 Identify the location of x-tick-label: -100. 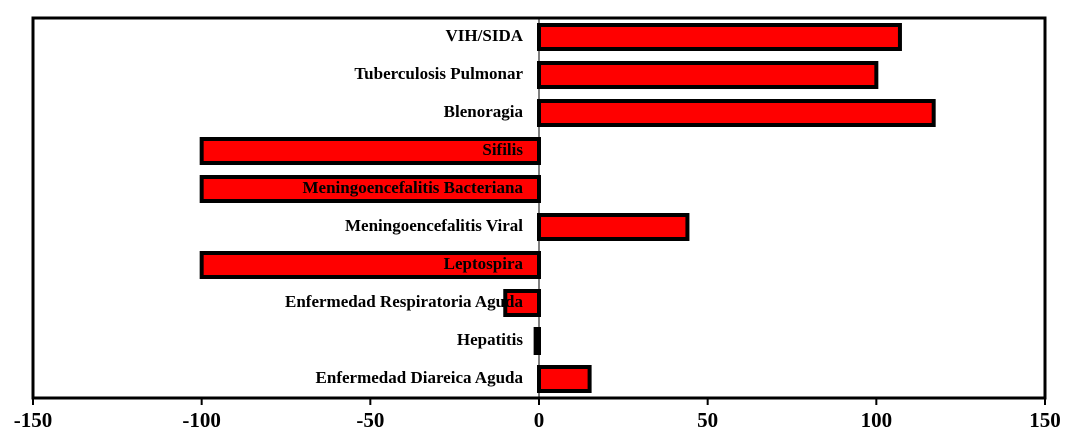
(201, 420).